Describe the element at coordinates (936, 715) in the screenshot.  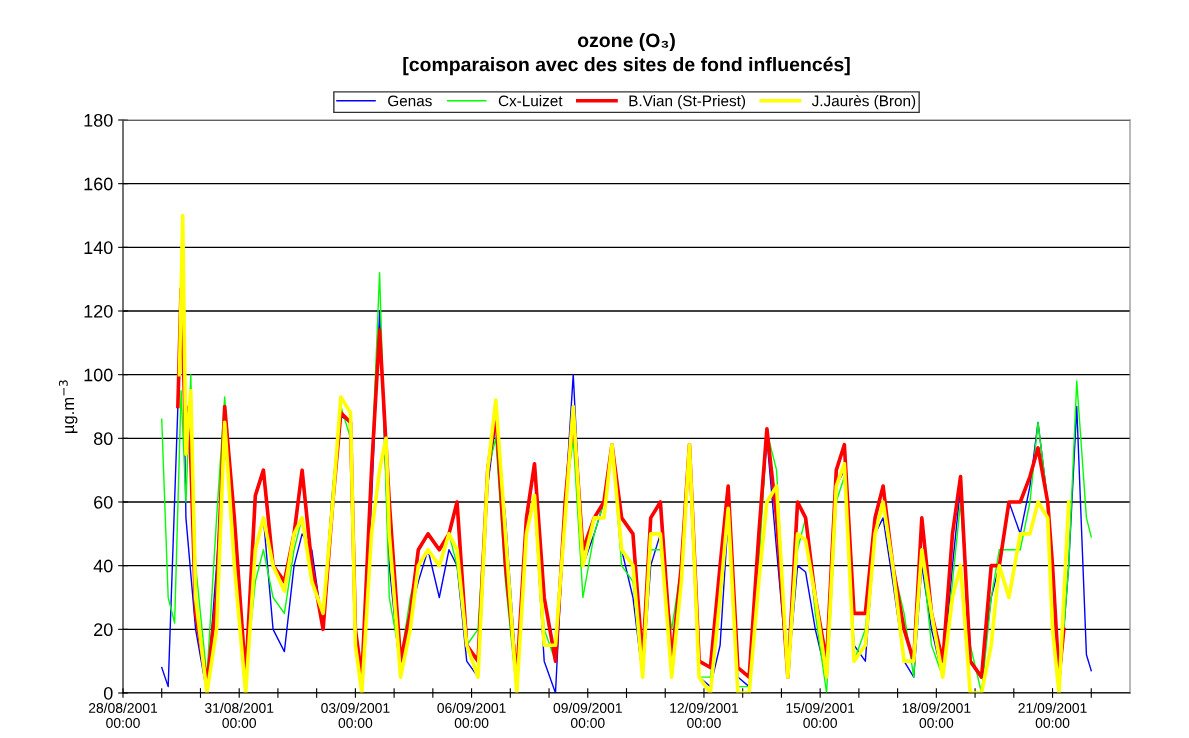
I see `x-tick-label: 18/09/2001 00:00` at that location.